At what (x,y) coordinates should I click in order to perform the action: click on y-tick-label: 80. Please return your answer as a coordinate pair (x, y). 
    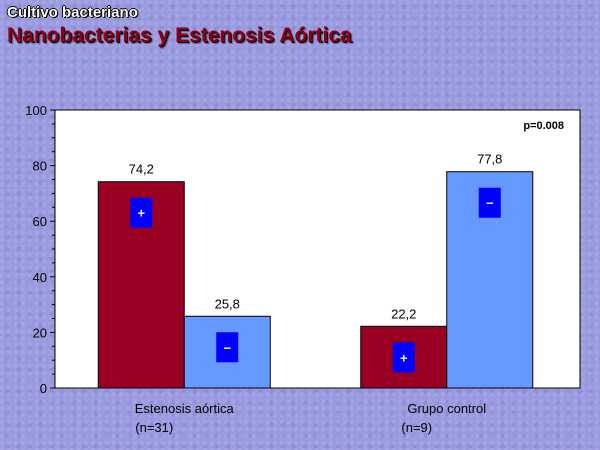
    Looking at the image, I should click on (40, 166).